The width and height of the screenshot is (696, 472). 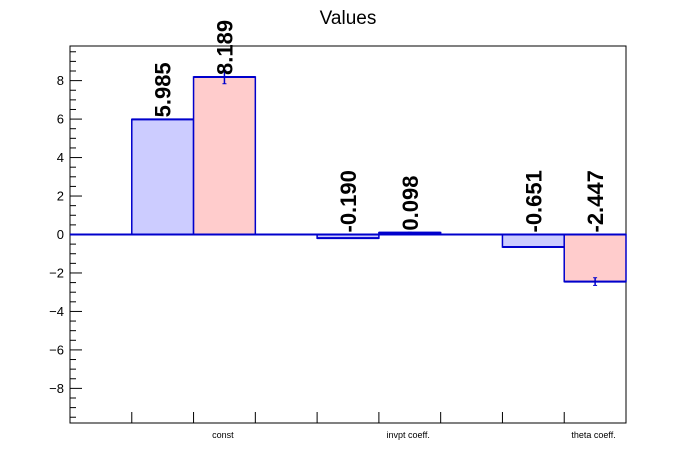 I want to click on y-tick-label: 0, so click(x=60, y=234).